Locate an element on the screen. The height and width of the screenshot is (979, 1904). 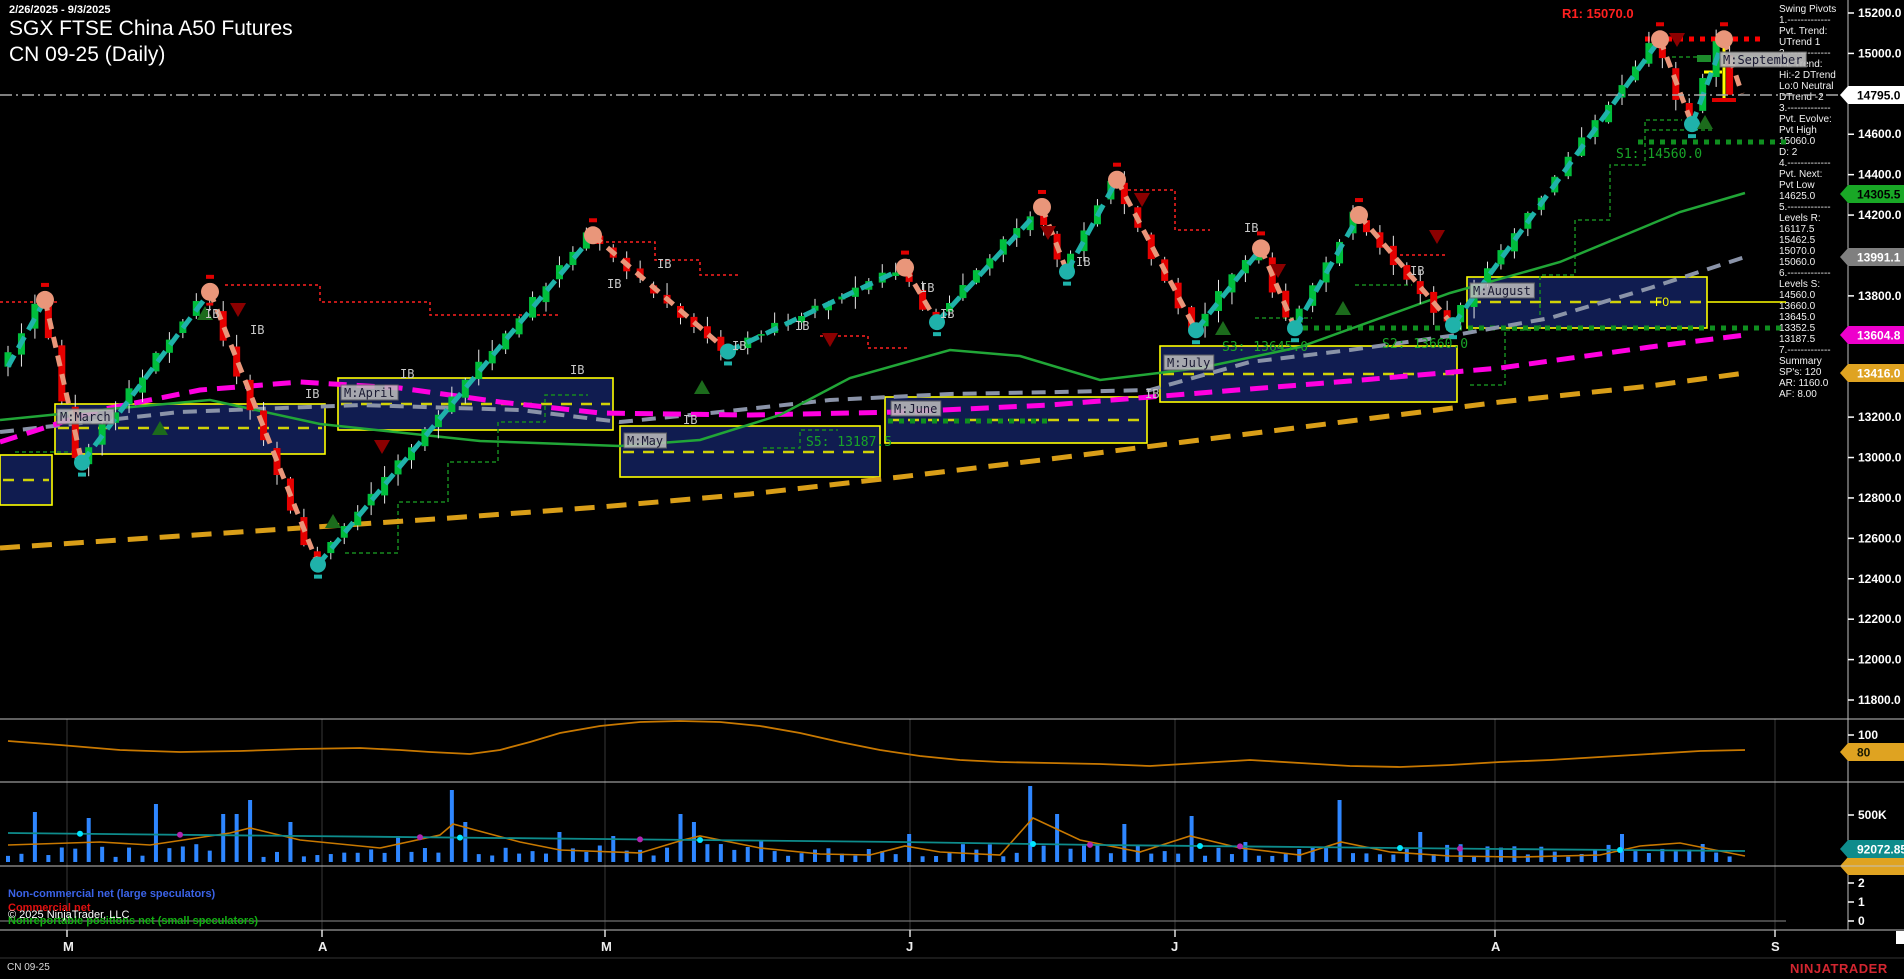
axis-tick-label: 12200.0 is located at coordinates (1880, 619).